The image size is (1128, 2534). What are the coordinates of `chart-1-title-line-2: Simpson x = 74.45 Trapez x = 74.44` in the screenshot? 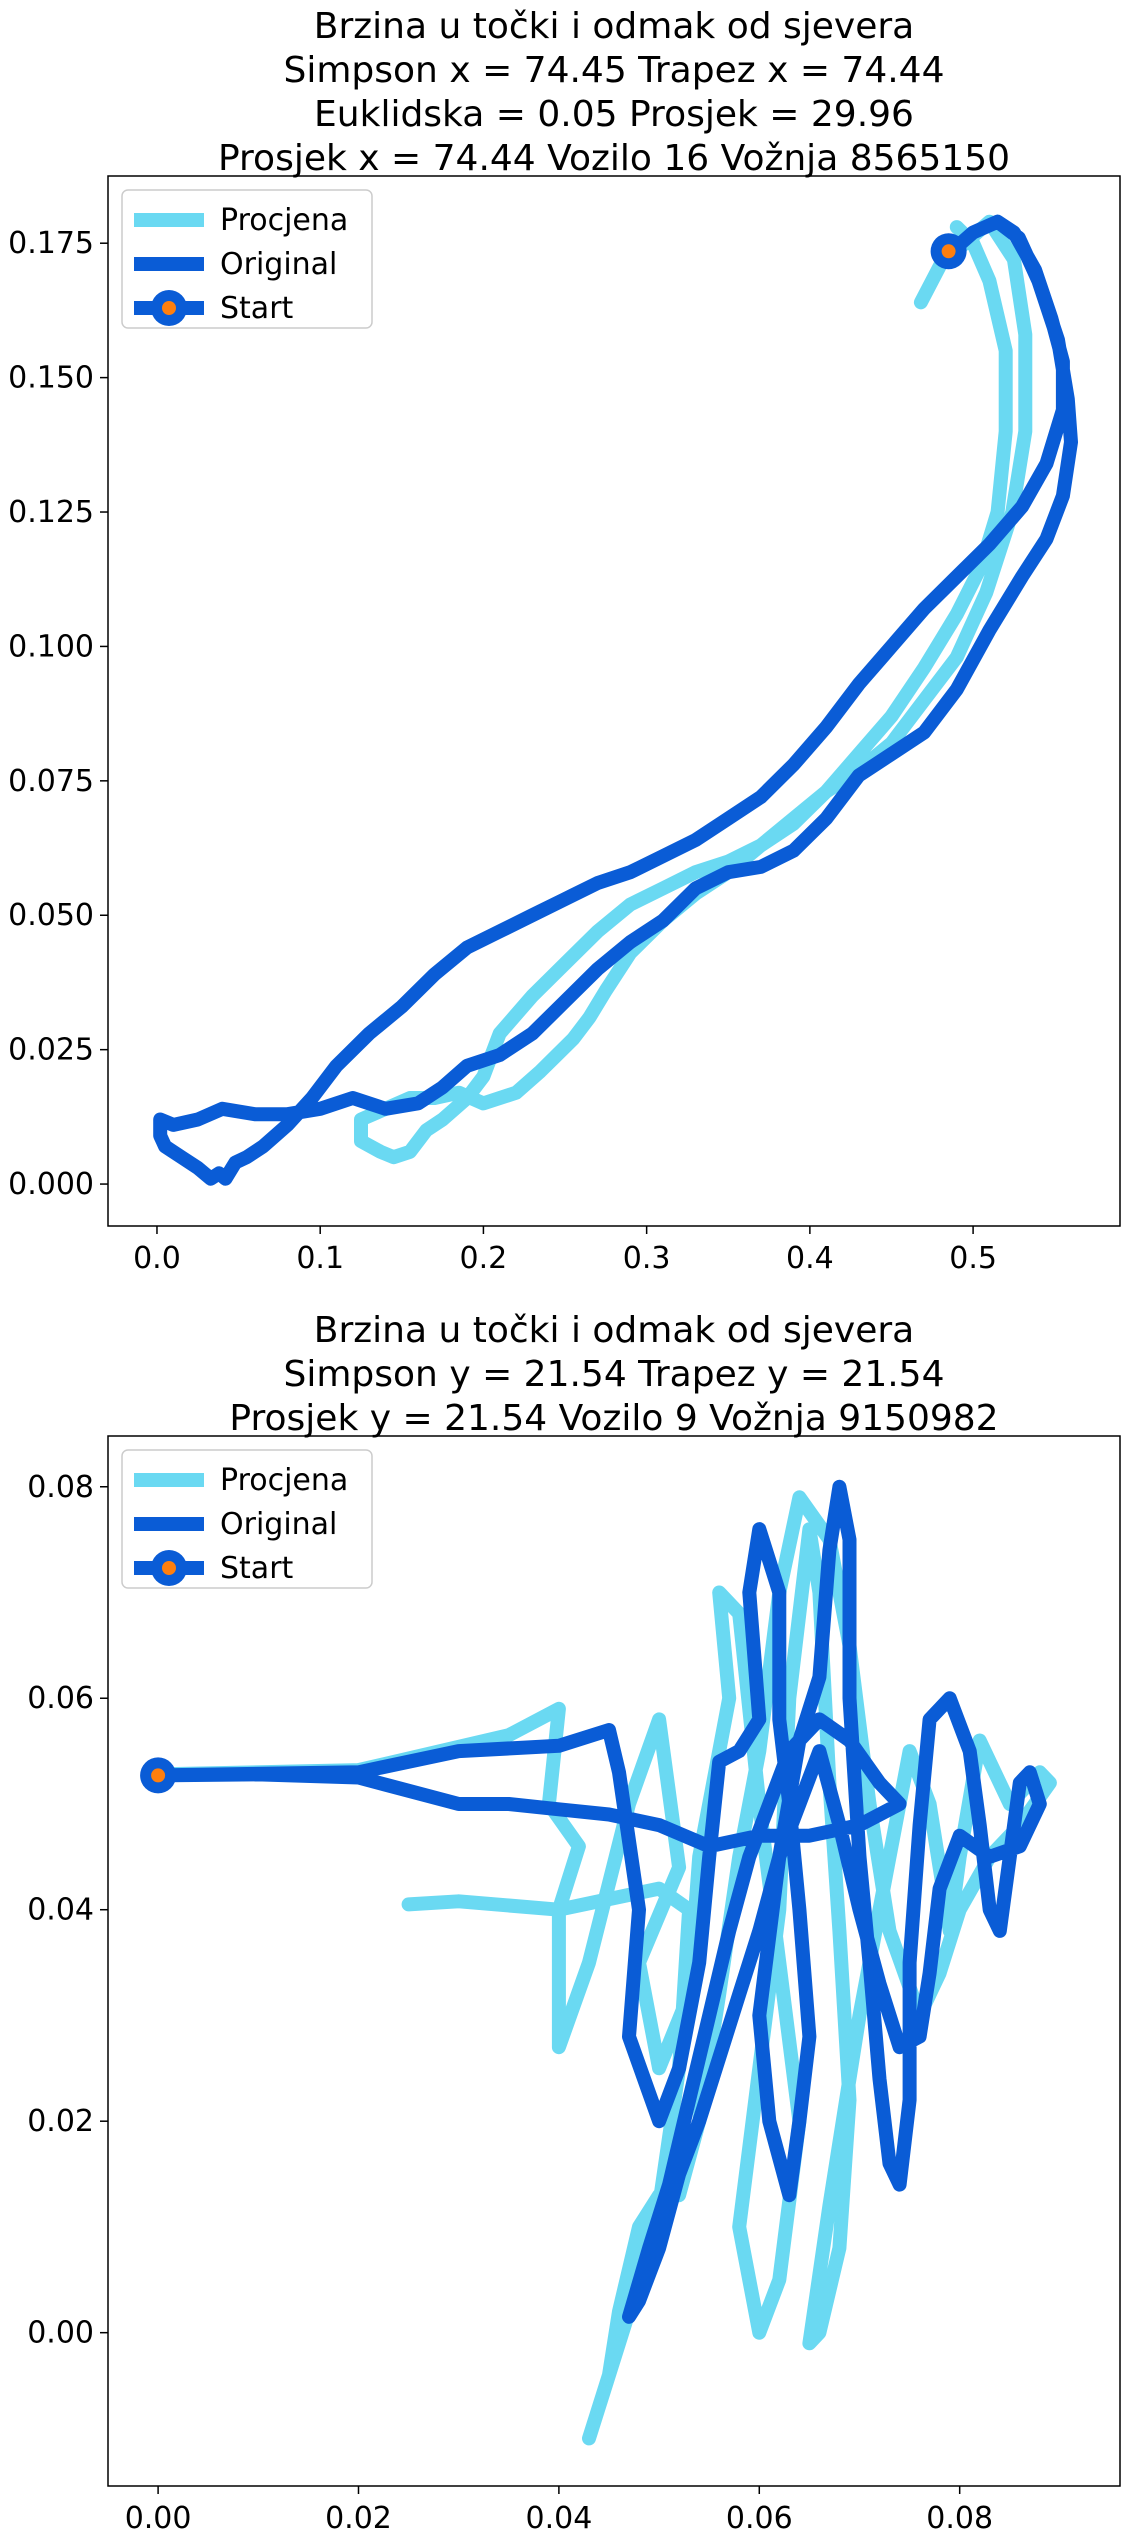 It's located at (614, 70).